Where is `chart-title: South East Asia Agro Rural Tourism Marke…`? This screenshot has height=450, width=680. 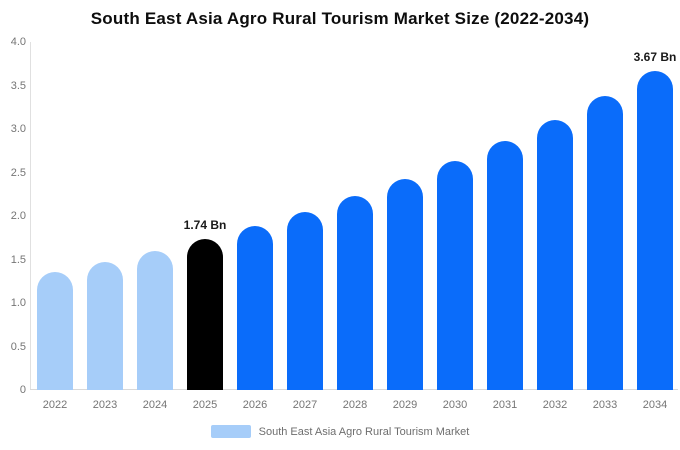
chart-title: South East Asia Agro Rural Tourism Marke… is located at coordinates (340, 18).